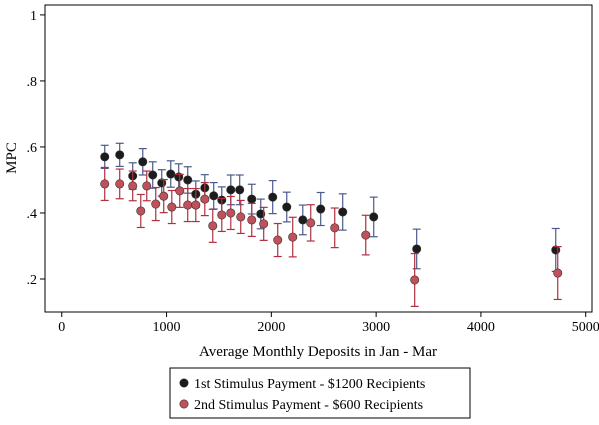  I want to click on legend-label: 2nd Stimulus Payment - $600 Recipients, so click(308, 405).